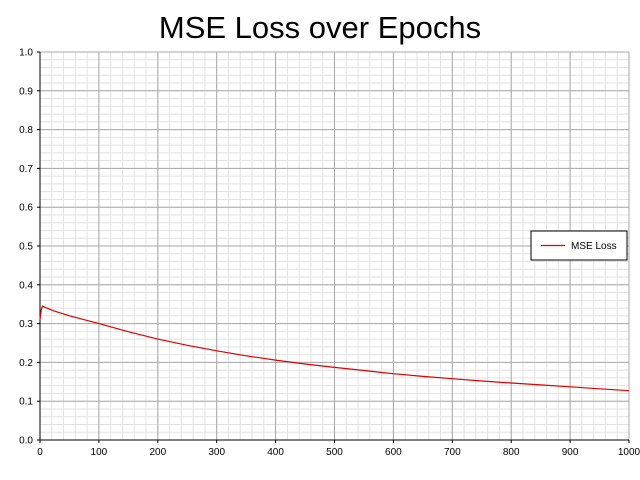 This screenshot has width=640, height=480. Describe the element at coordinates (26, 53) in the screenshot. I see `y-tick-label: 1.0` at that location.